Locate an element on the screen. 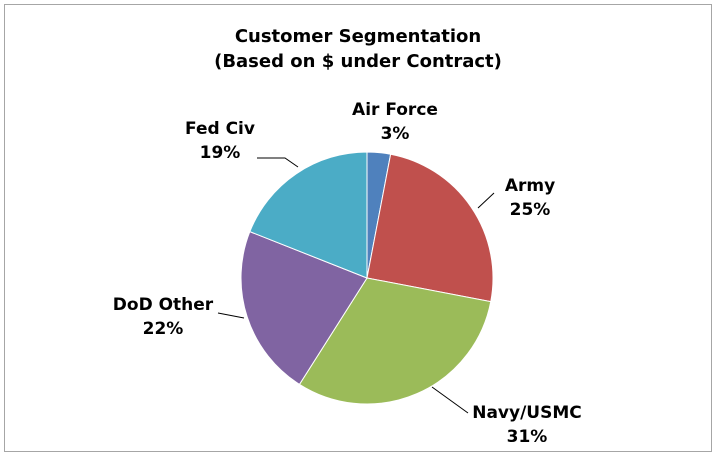 The image size is (717, 456). chart-subtitle: (Based on $ under Contract) is located at coordinates (358, 61).